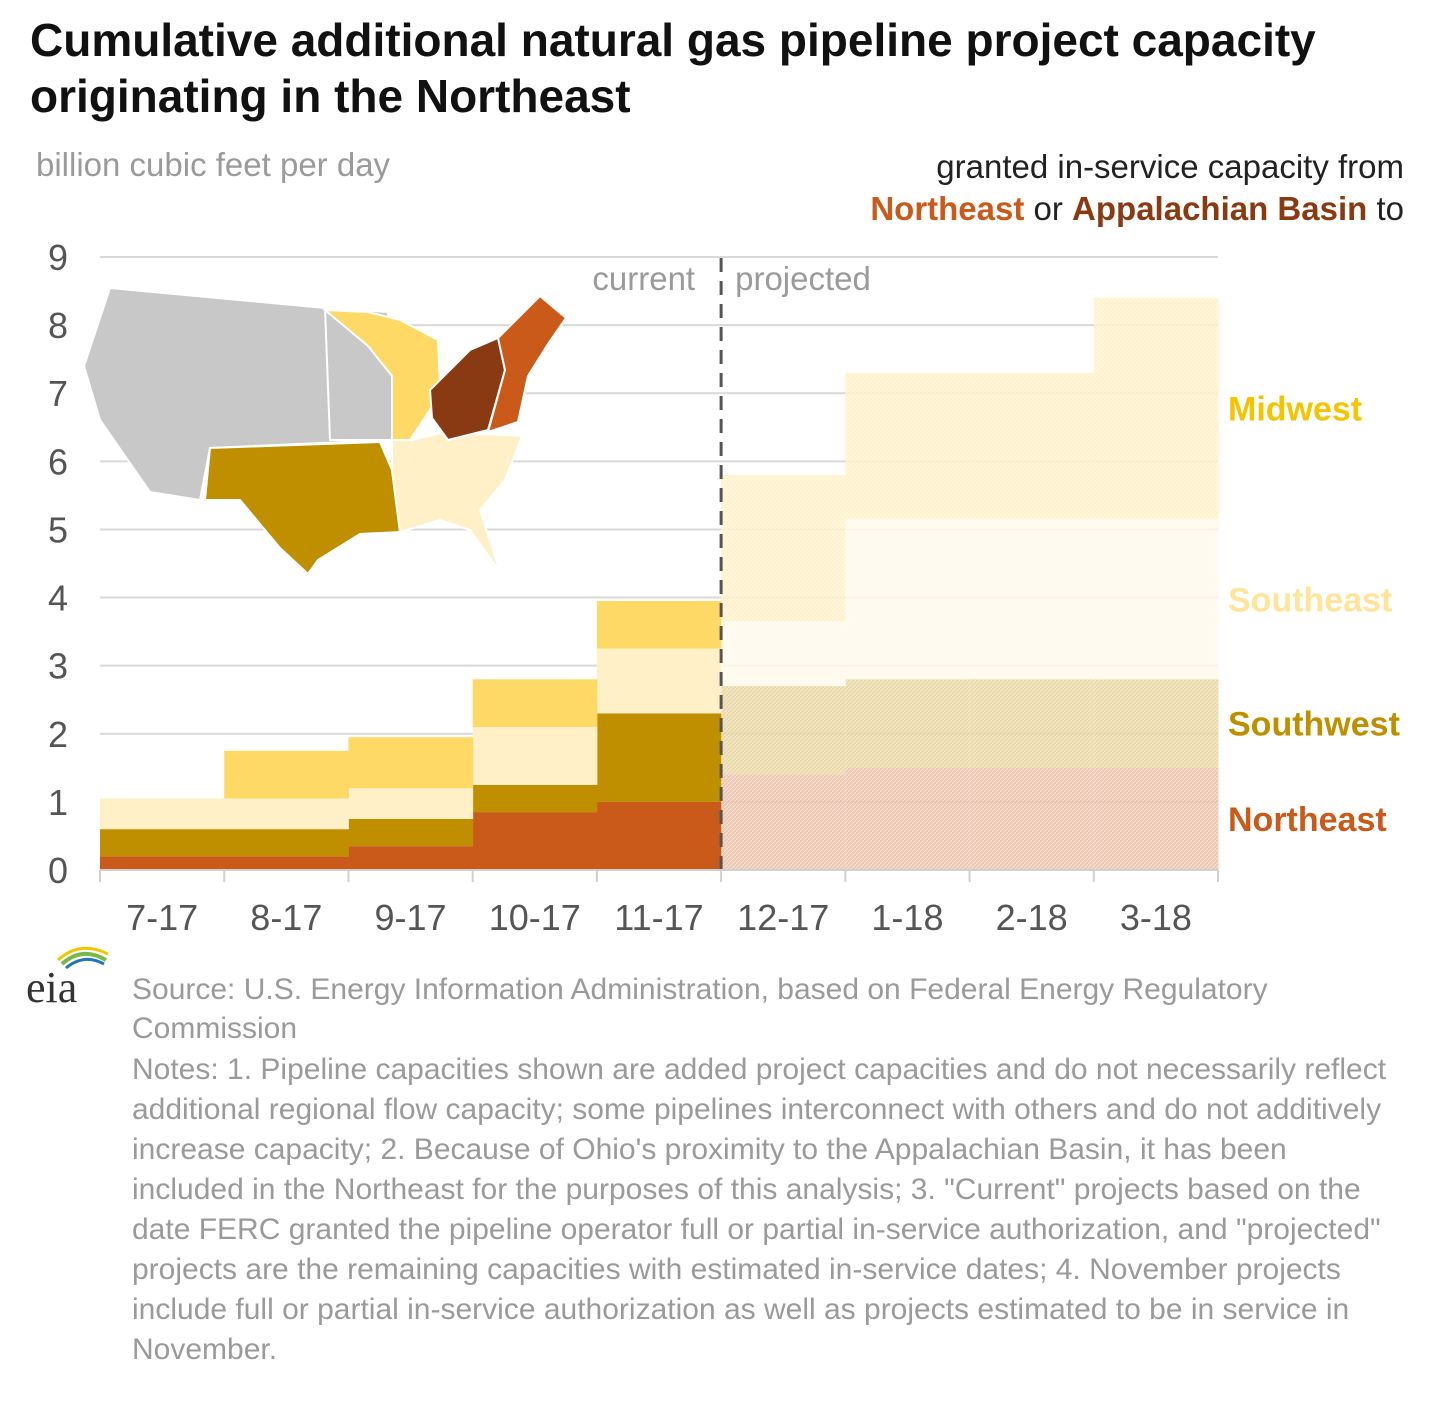 The width and height of the screenshot is (1440, 1403). What do you see at coordinates (1310, 600) in the screenshot?
I see `series-label-southeast: Southeast` at bounding box center [1310, 600].